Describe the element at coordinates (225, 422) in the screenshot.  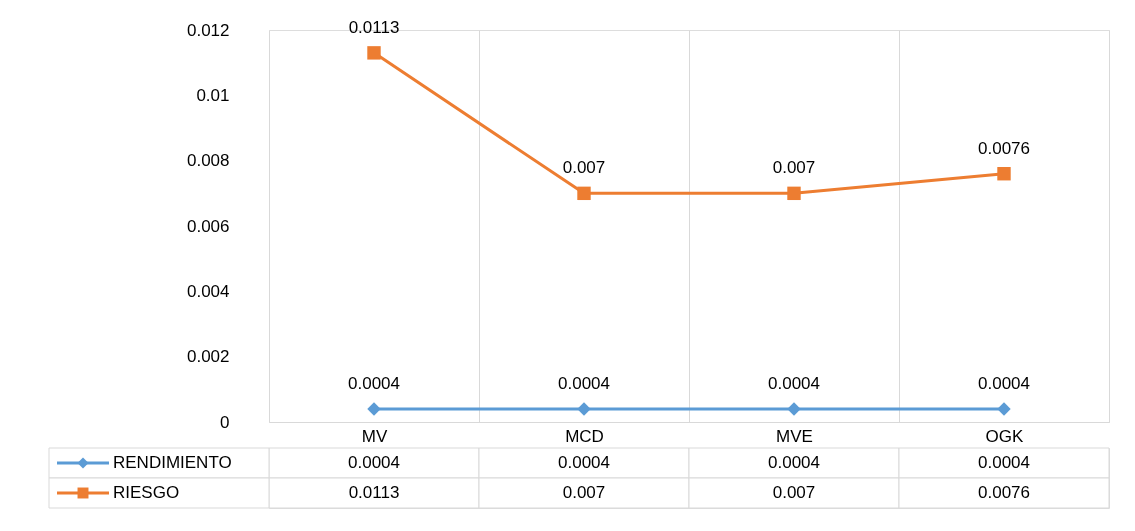
I see `y-tick-label: 0` at that location.